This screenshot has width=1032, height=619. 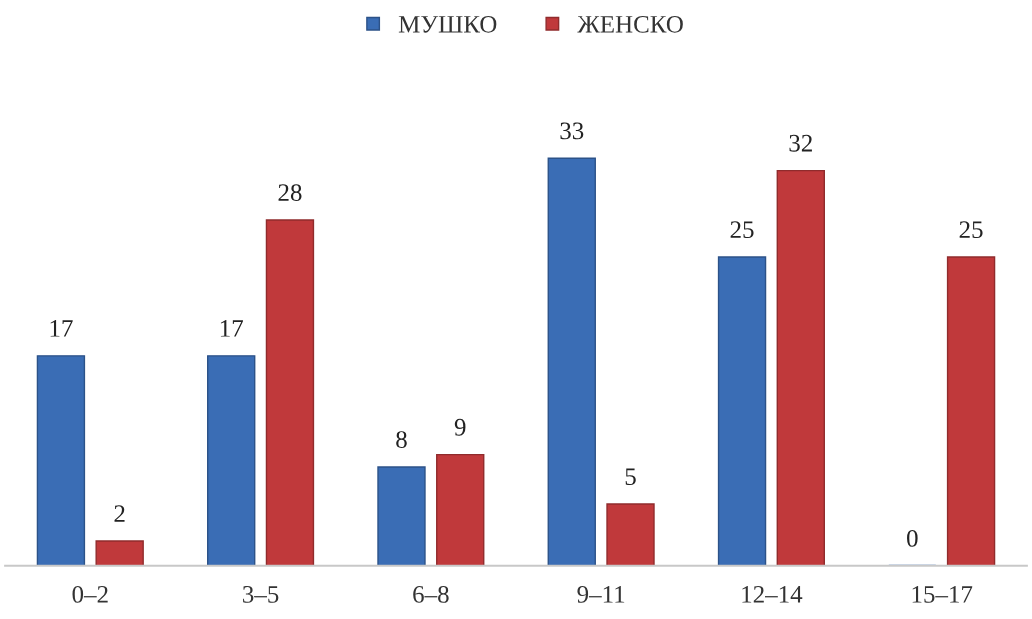 I want to click on x-tick-label: 9–11, so click(x=601, y=594).